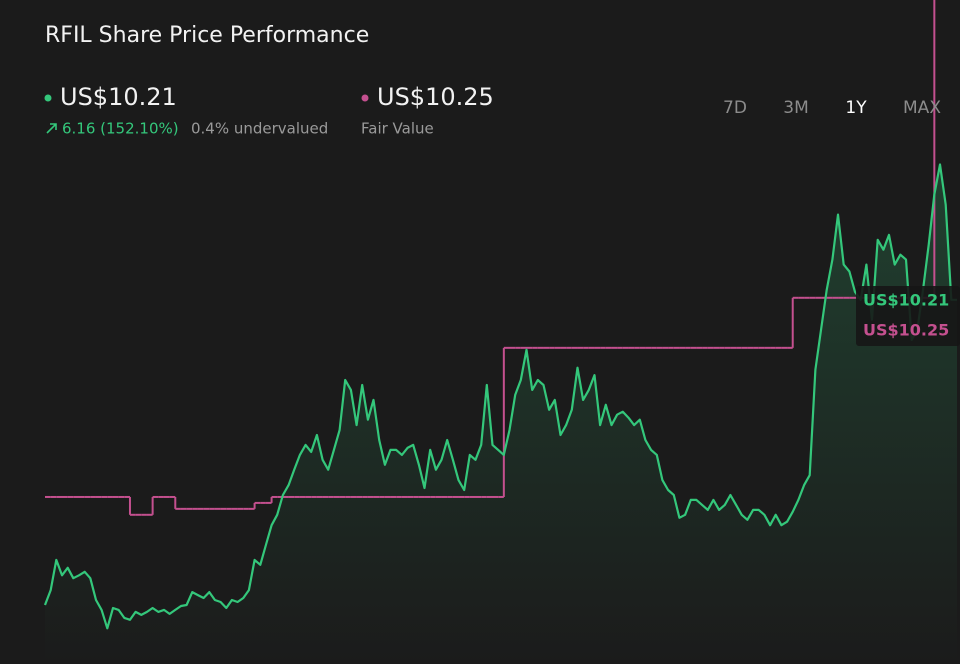 The image size is (960, 664). Describe the element at coordinates (856, 108) in the screenshot. I see `range-button: 1Y` at that location.